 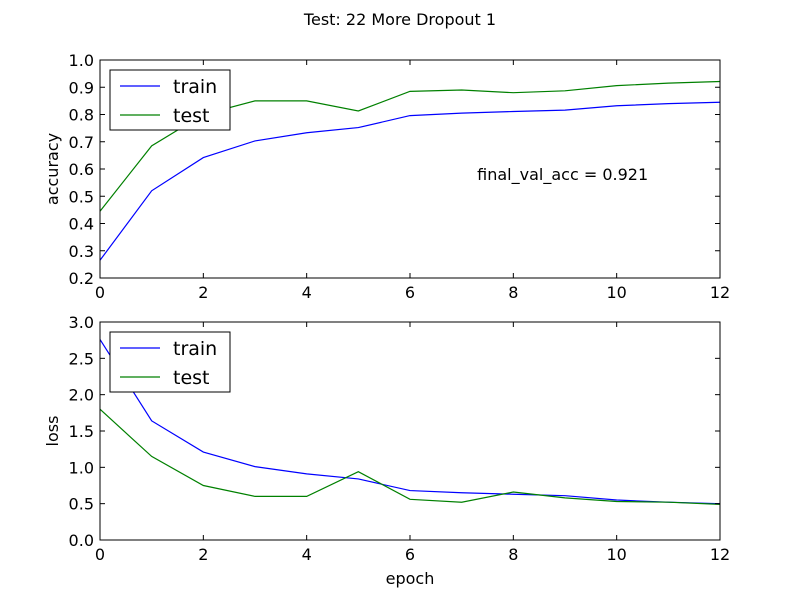 I want to click on loss-xtick-label: 10, so click(x=616, y=554).